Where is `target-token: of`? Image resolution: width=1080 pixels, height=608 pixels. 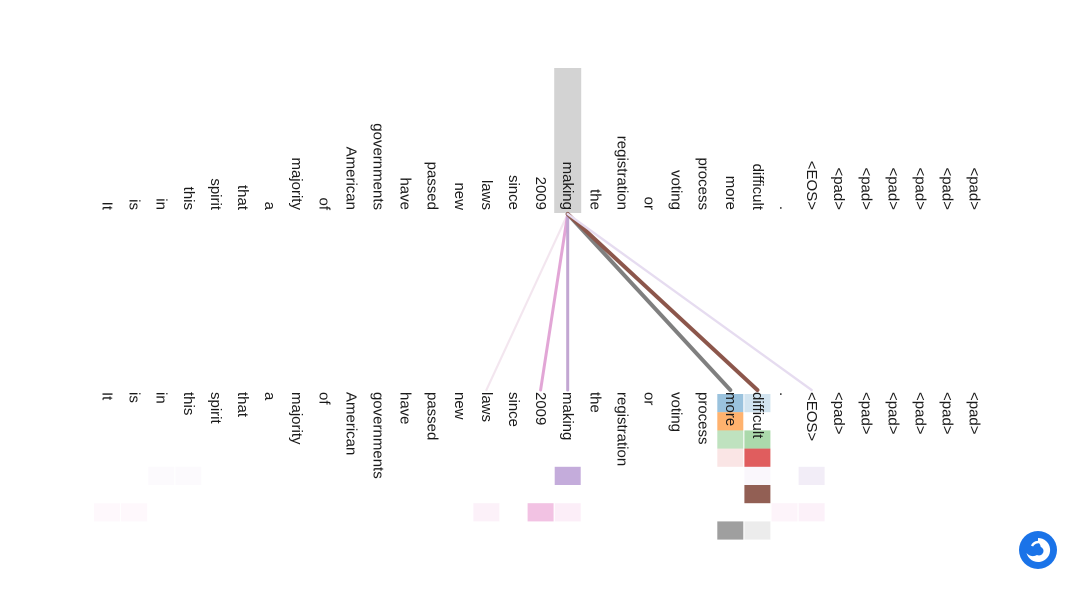 target-token: of is located at coordinates (323, 398).